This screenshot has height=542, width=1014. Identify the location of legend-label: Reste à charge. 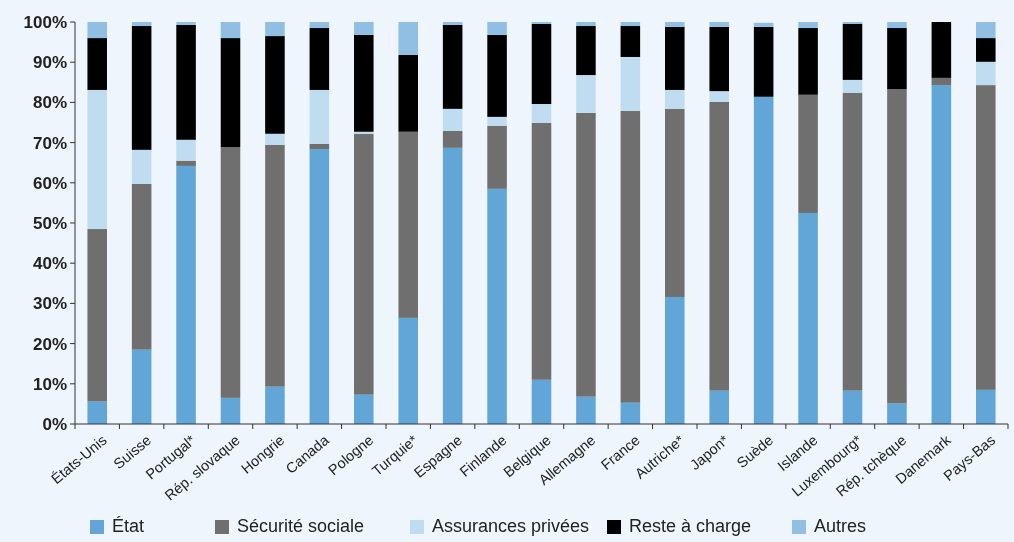
(690, 526).